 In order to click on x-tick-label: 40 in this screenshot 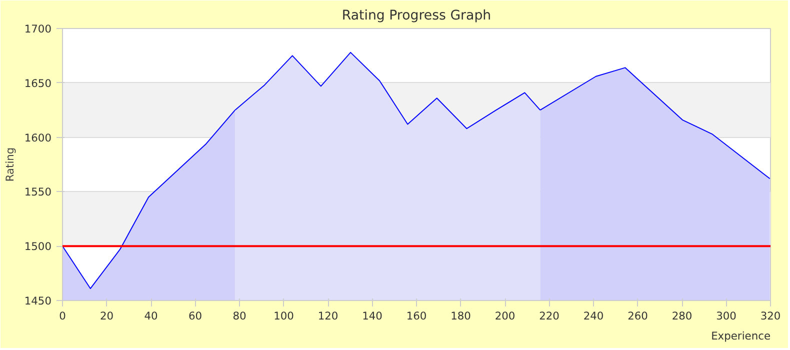, I will do `click(151, 316)`.